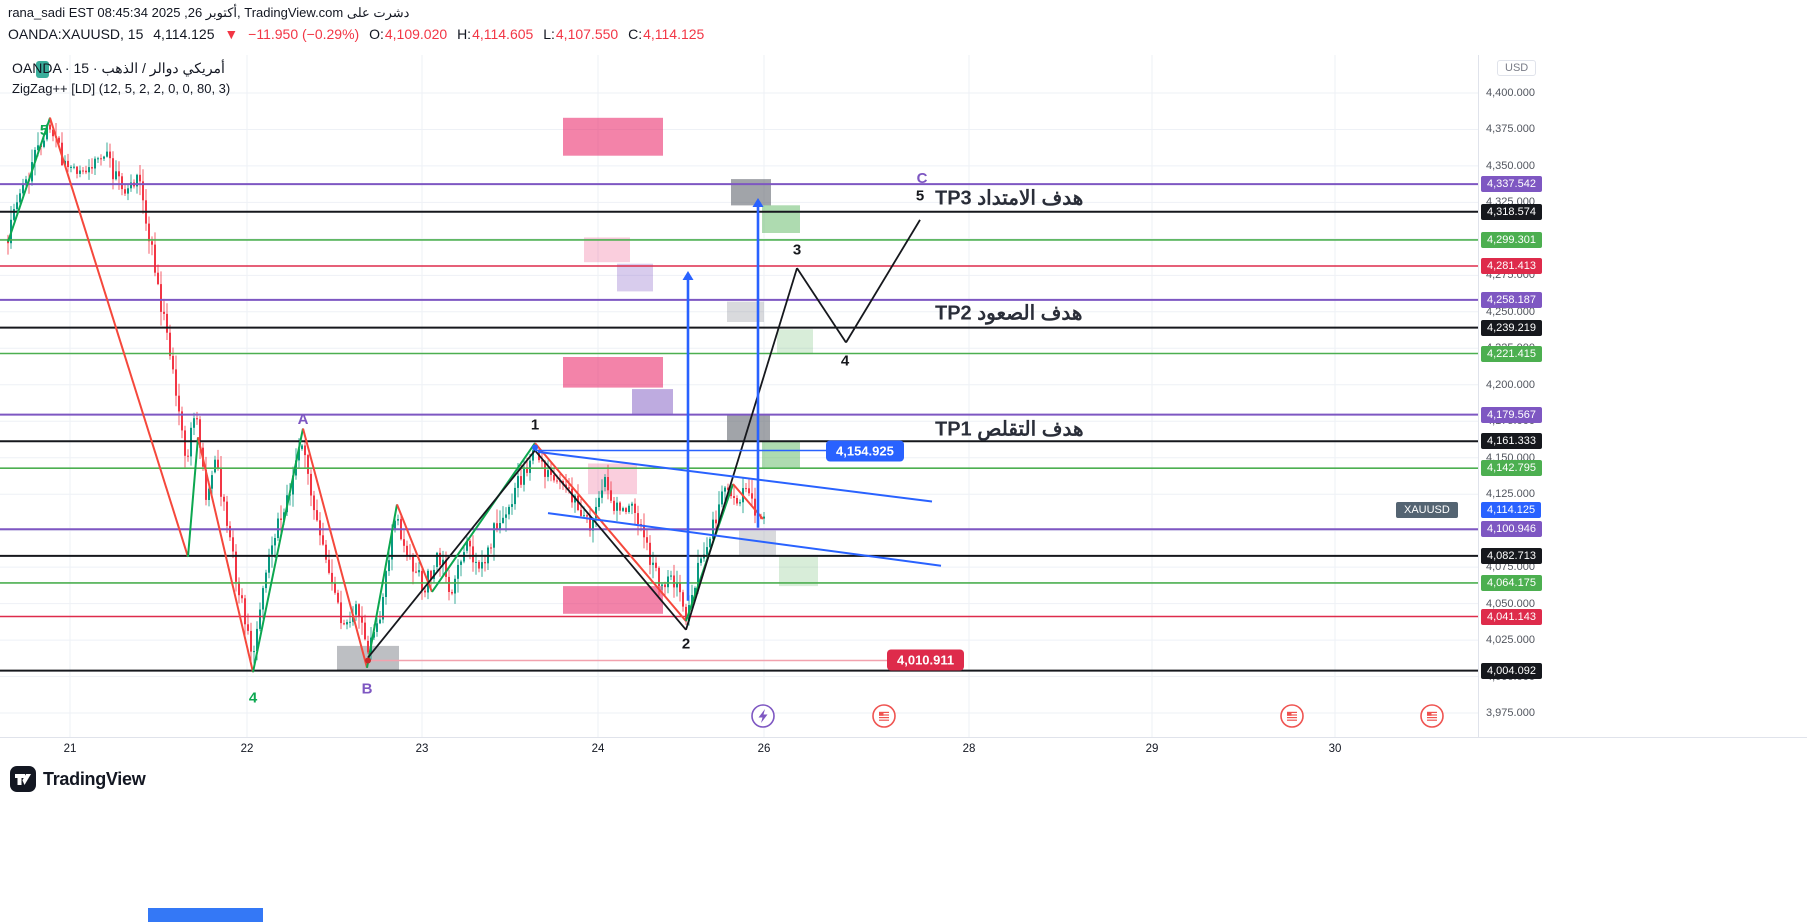 The width and height of the screenshot is (1807, 922). Describe the element at coordinates (1335, 749) in the screenshot. I see `time-axis-label: 30` at that location.